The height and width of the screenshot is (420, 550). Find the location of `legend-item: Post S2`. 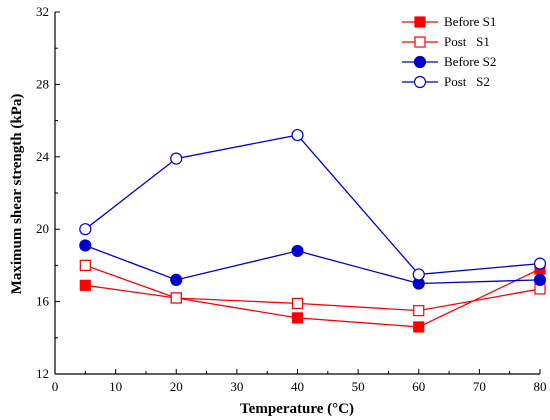

legend-item: Post S2 is located at coordinates (446, 81).